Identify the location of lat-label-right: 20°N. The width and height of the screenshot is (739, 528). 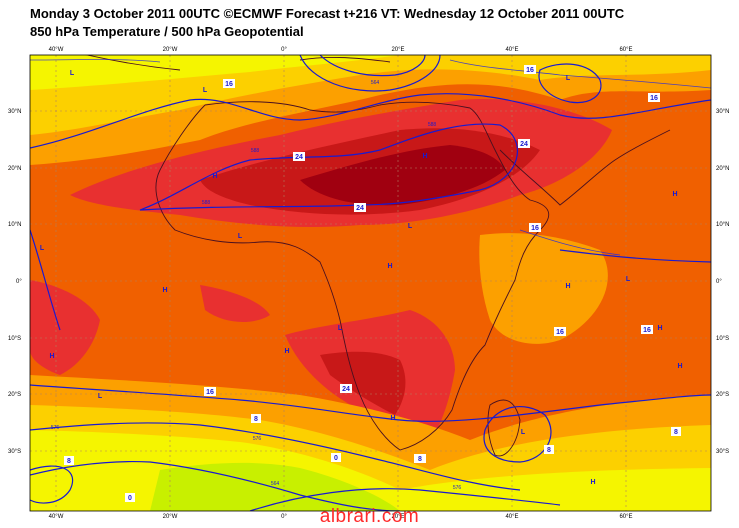
(722, 169).